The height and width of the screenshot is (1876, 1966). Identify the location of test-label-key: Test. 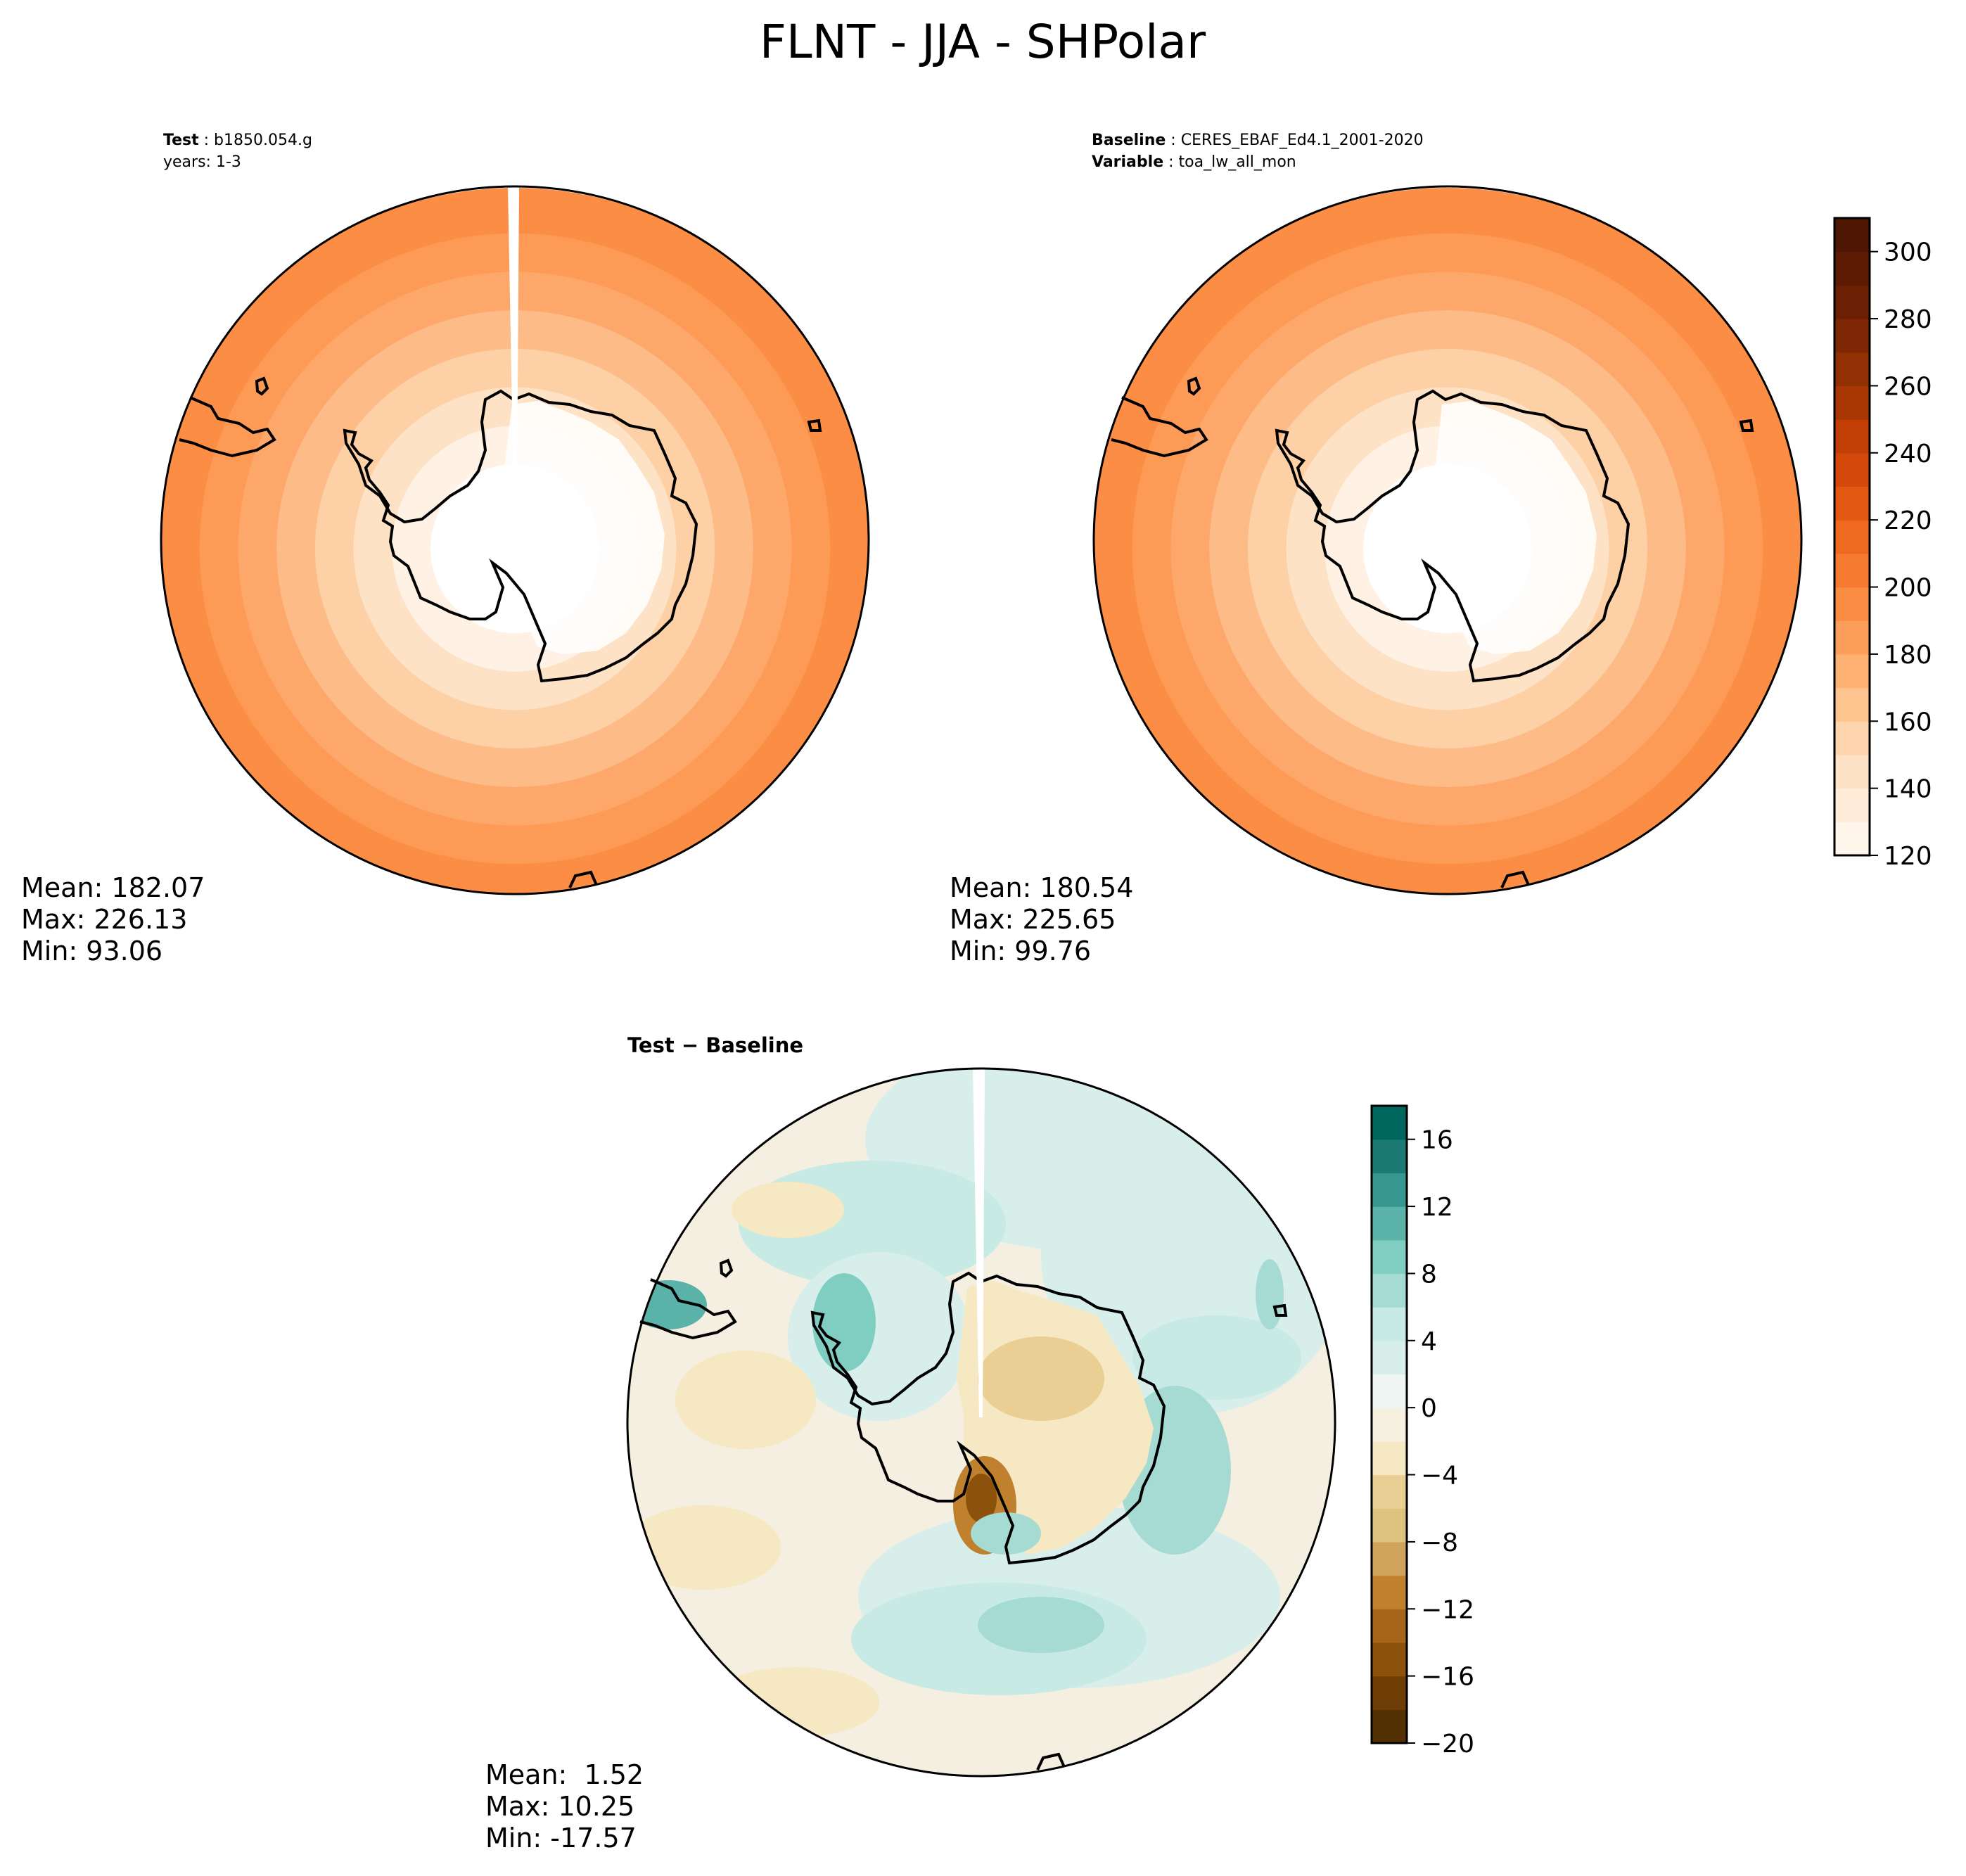
(181, 140).